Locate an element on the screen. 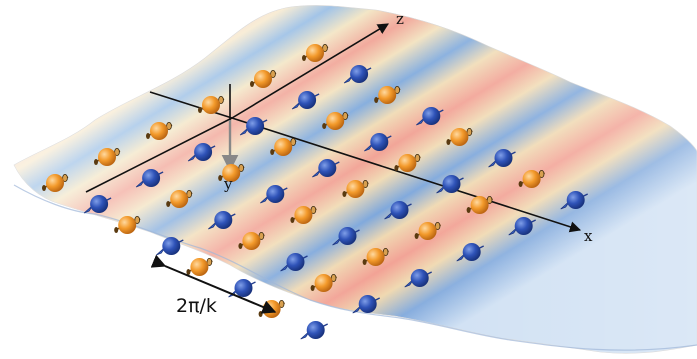 The height and width of the screenshot is (359, 697). z-axis-line is located at coordinates (310, 71).